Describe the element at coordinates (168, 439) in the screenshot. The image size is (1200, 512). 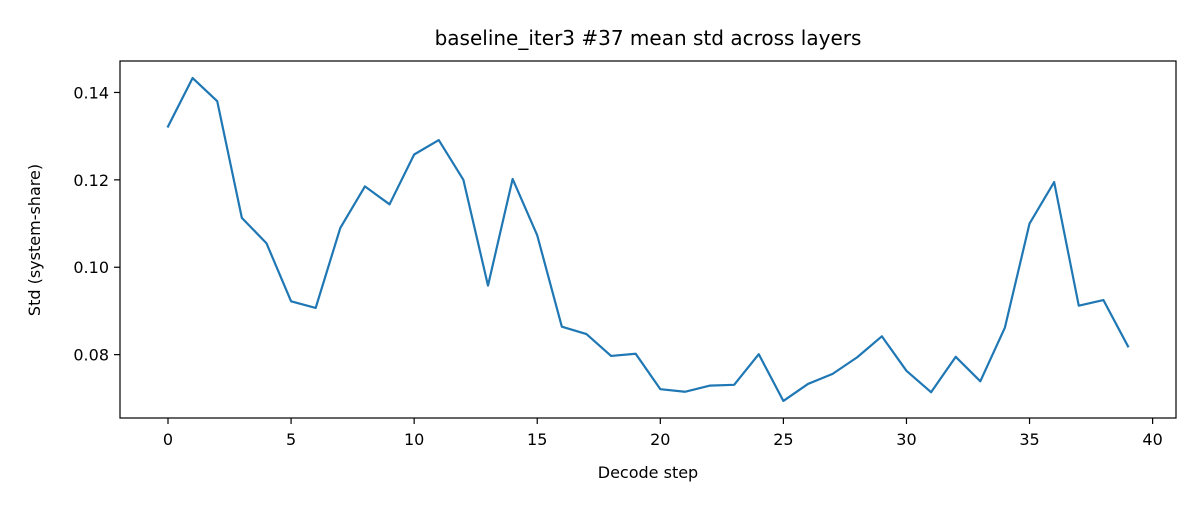
I see `x-tick-label: 0` at that location.